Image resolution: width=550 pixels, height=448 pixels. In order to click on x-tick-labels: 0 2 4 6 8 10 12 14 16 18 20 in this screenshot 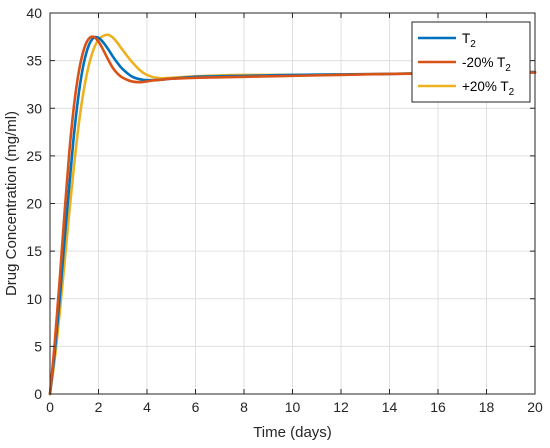, I will do `click(294, 407)`.